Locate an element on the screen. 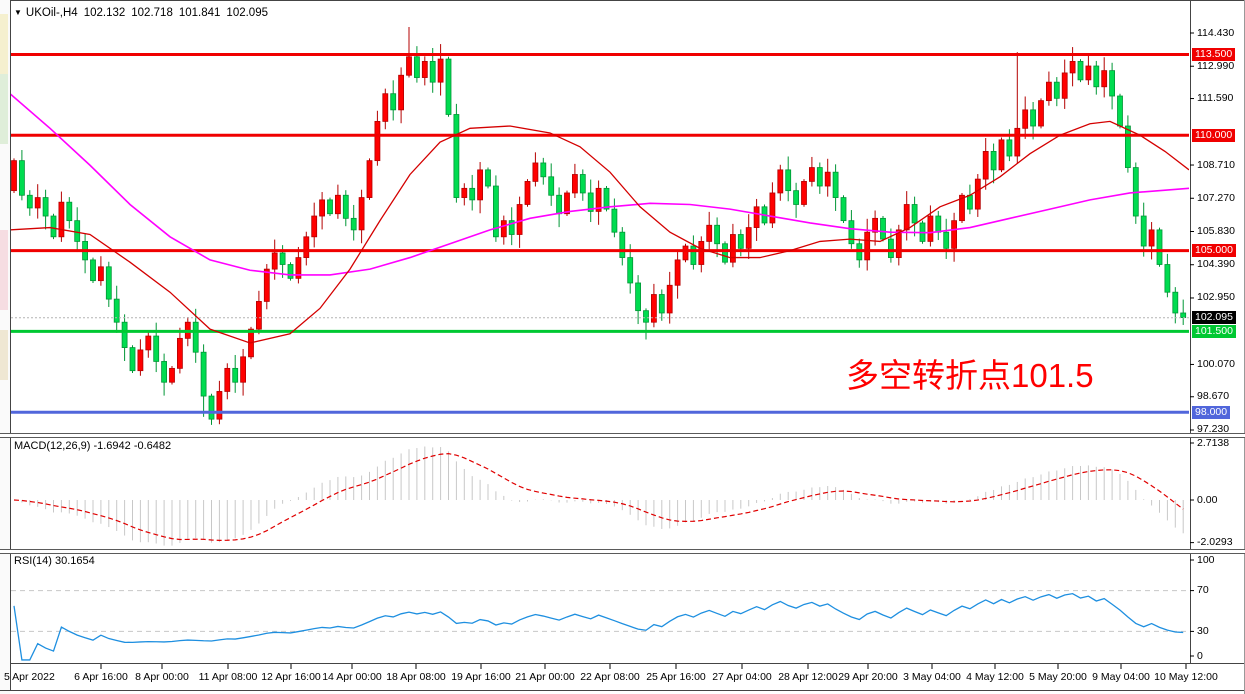 This screenshot has height=694, width=1245. time-axis-label: 3 May 04:00 is located at coordinates (932, 677).